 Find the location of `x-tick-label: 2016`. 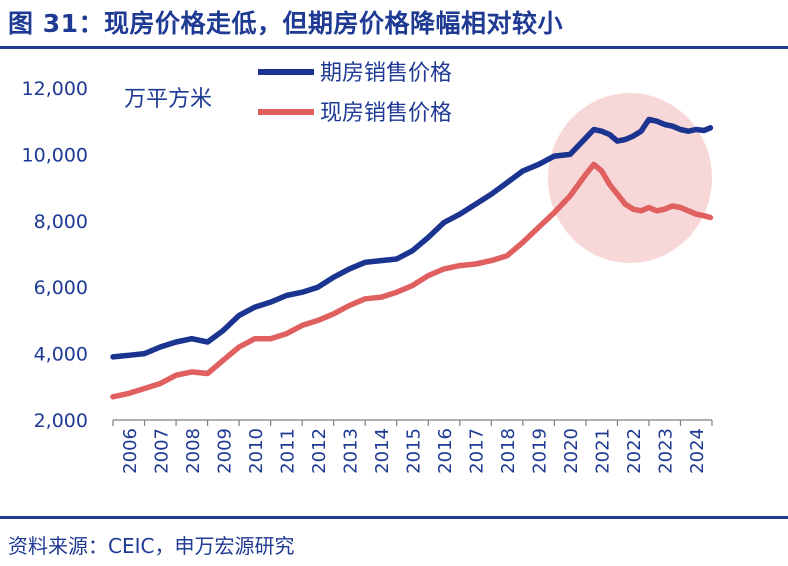

x-tick-label: 2016 is located at coordinates (445, 451).